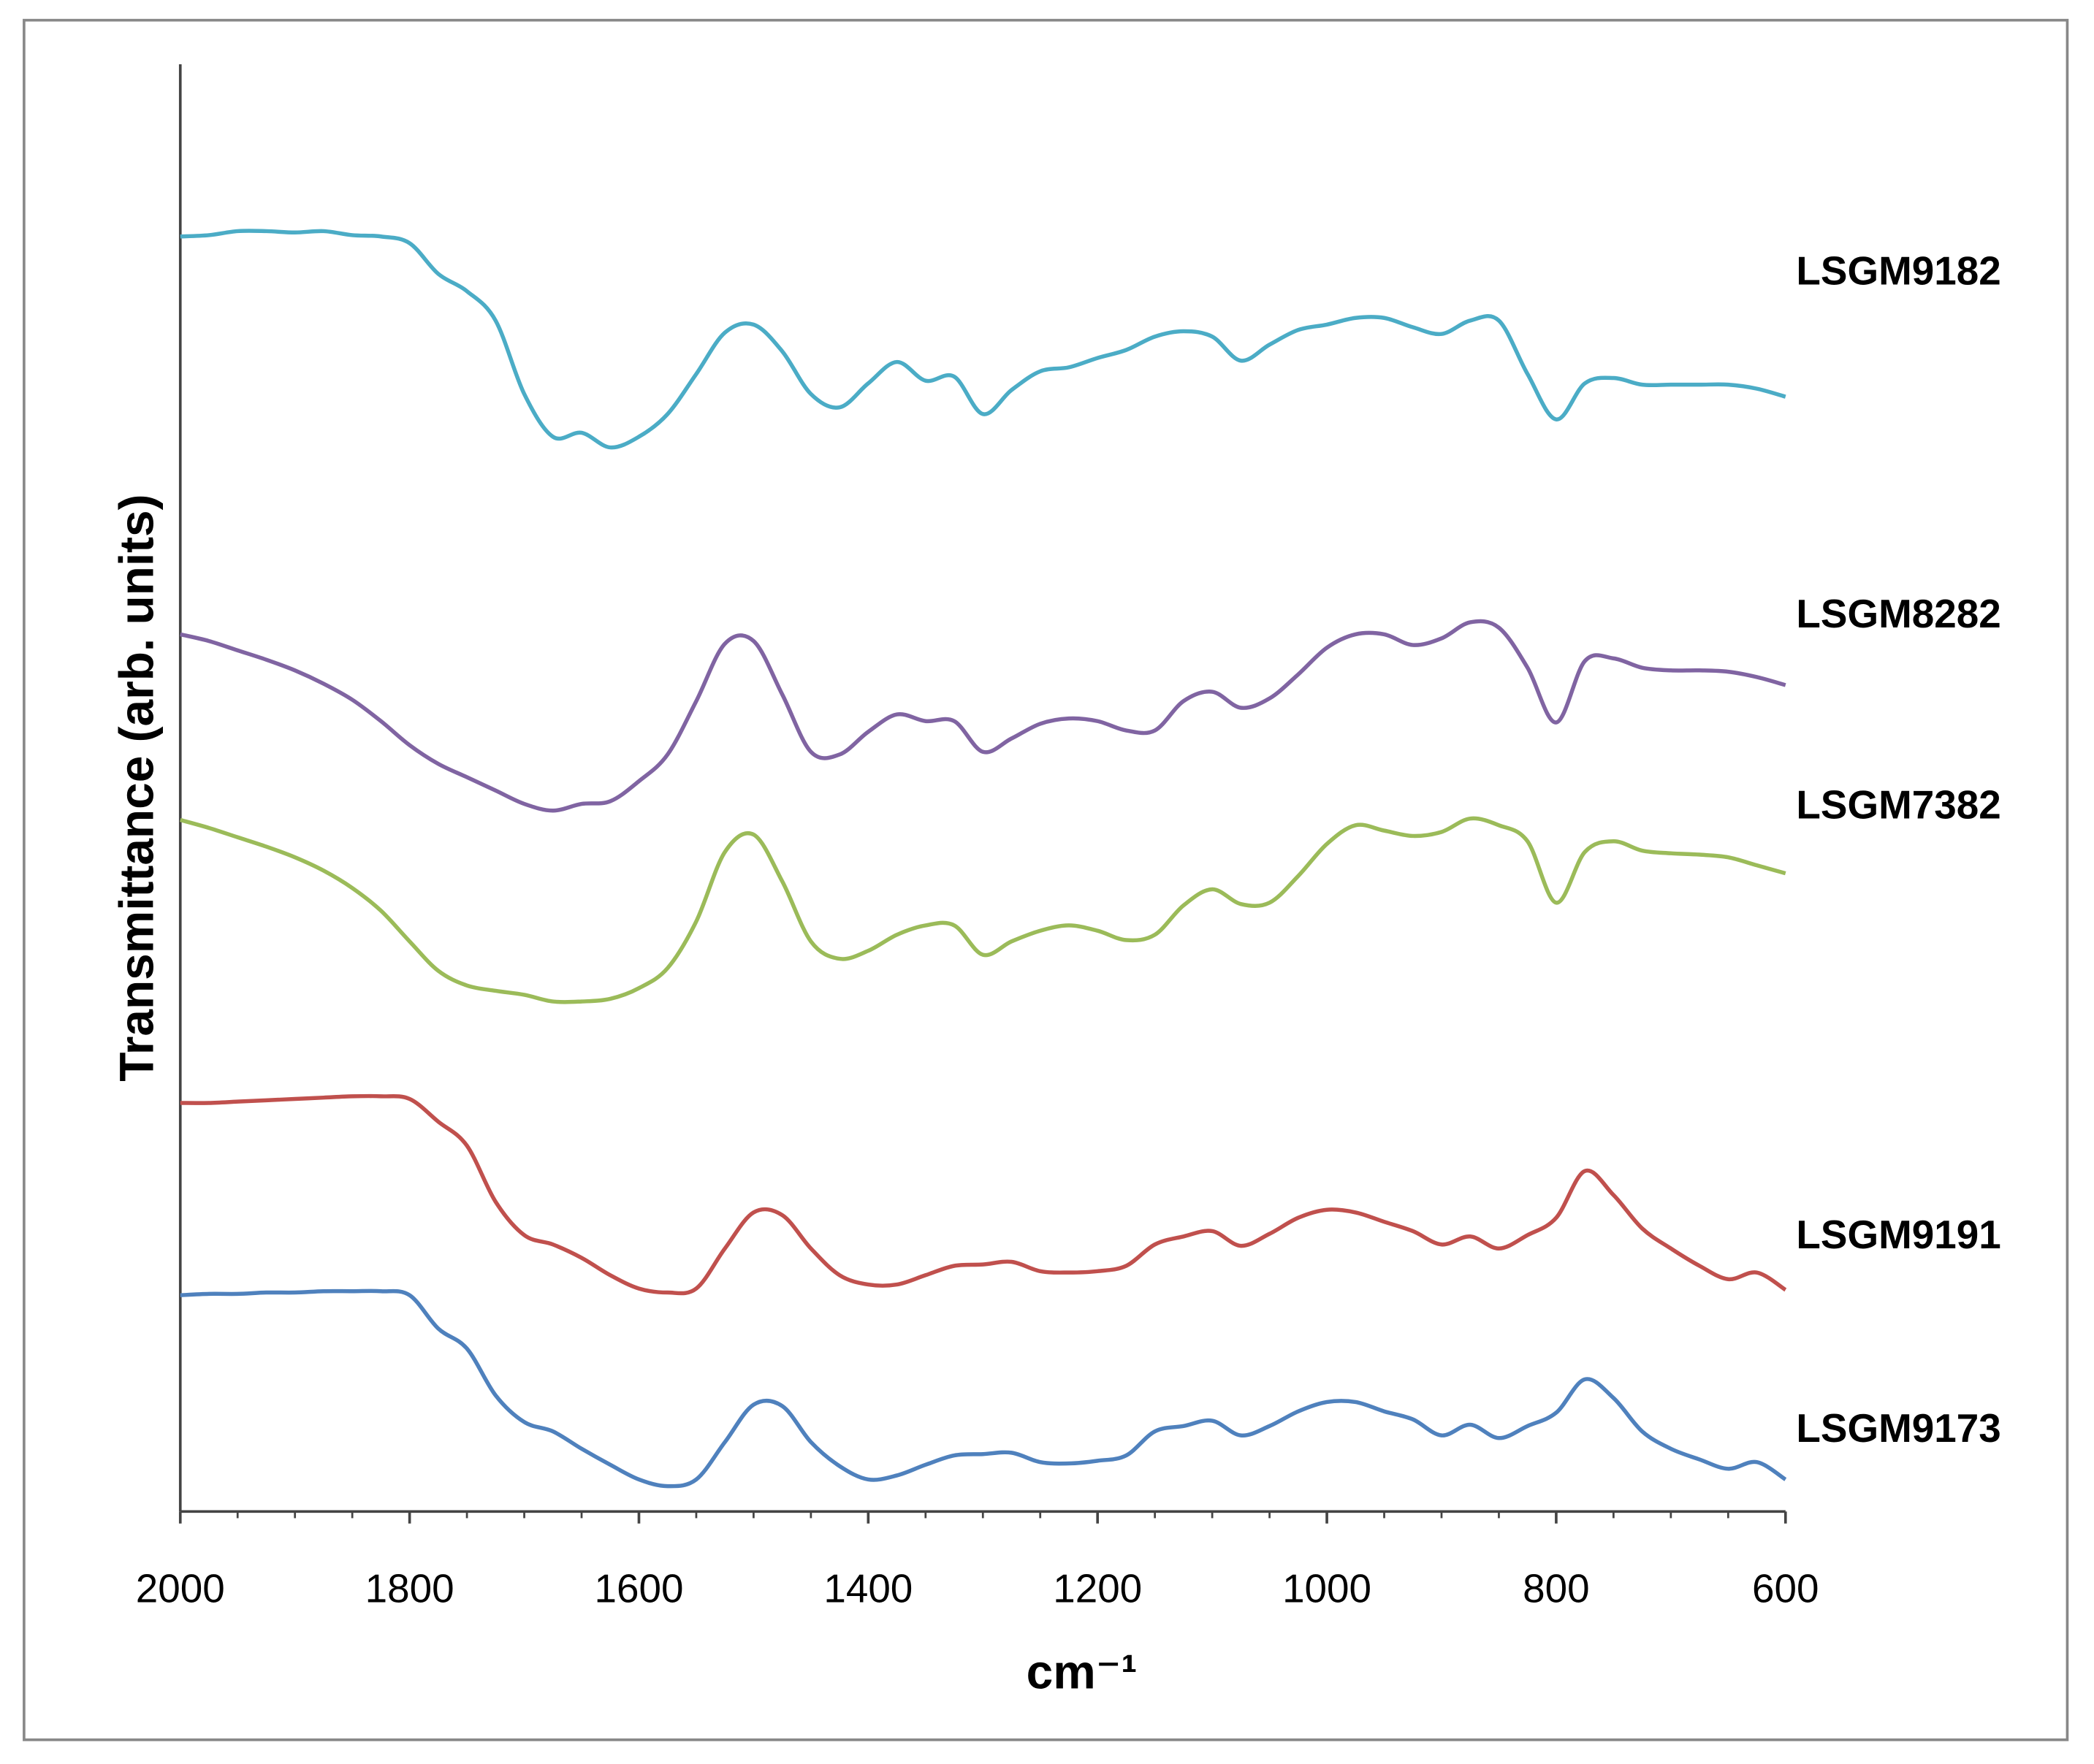 The height and width of the screenshot is (1764, 2094). Describe the element at coordinates (1556, 1588) in the screenshot. I see `x-tick-label: 800` at that location.